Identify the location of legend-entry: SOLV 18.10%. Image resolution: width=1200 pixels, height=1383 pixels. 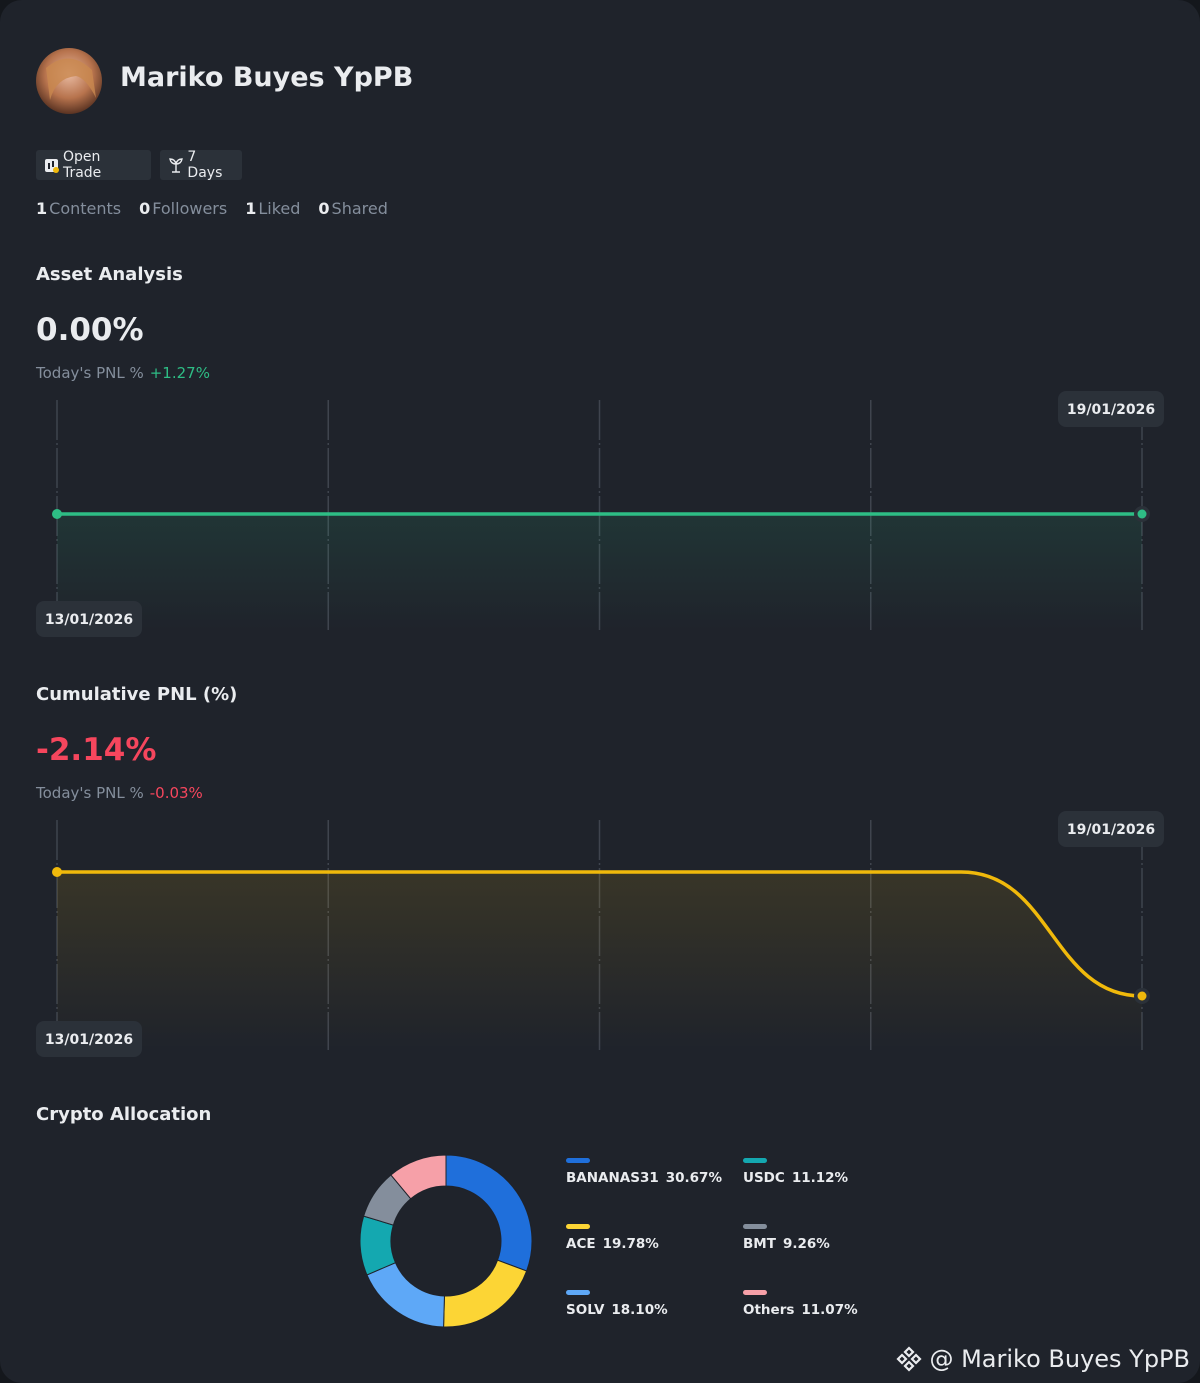
(617, 1310).